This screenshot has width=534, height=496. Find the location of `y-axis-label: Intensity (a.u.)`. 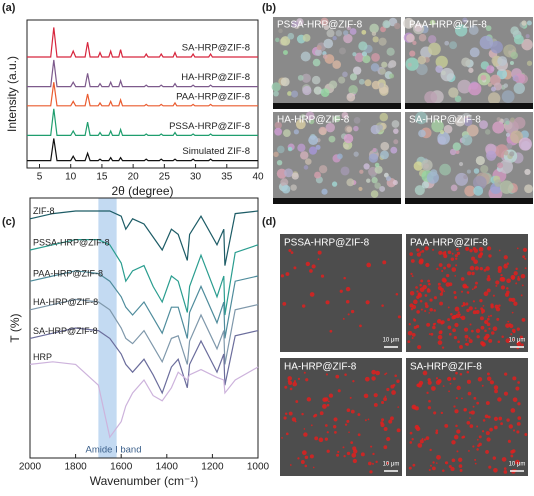

y-axis-label: Intensity (a.u.) is located at coordinates (12, 94).